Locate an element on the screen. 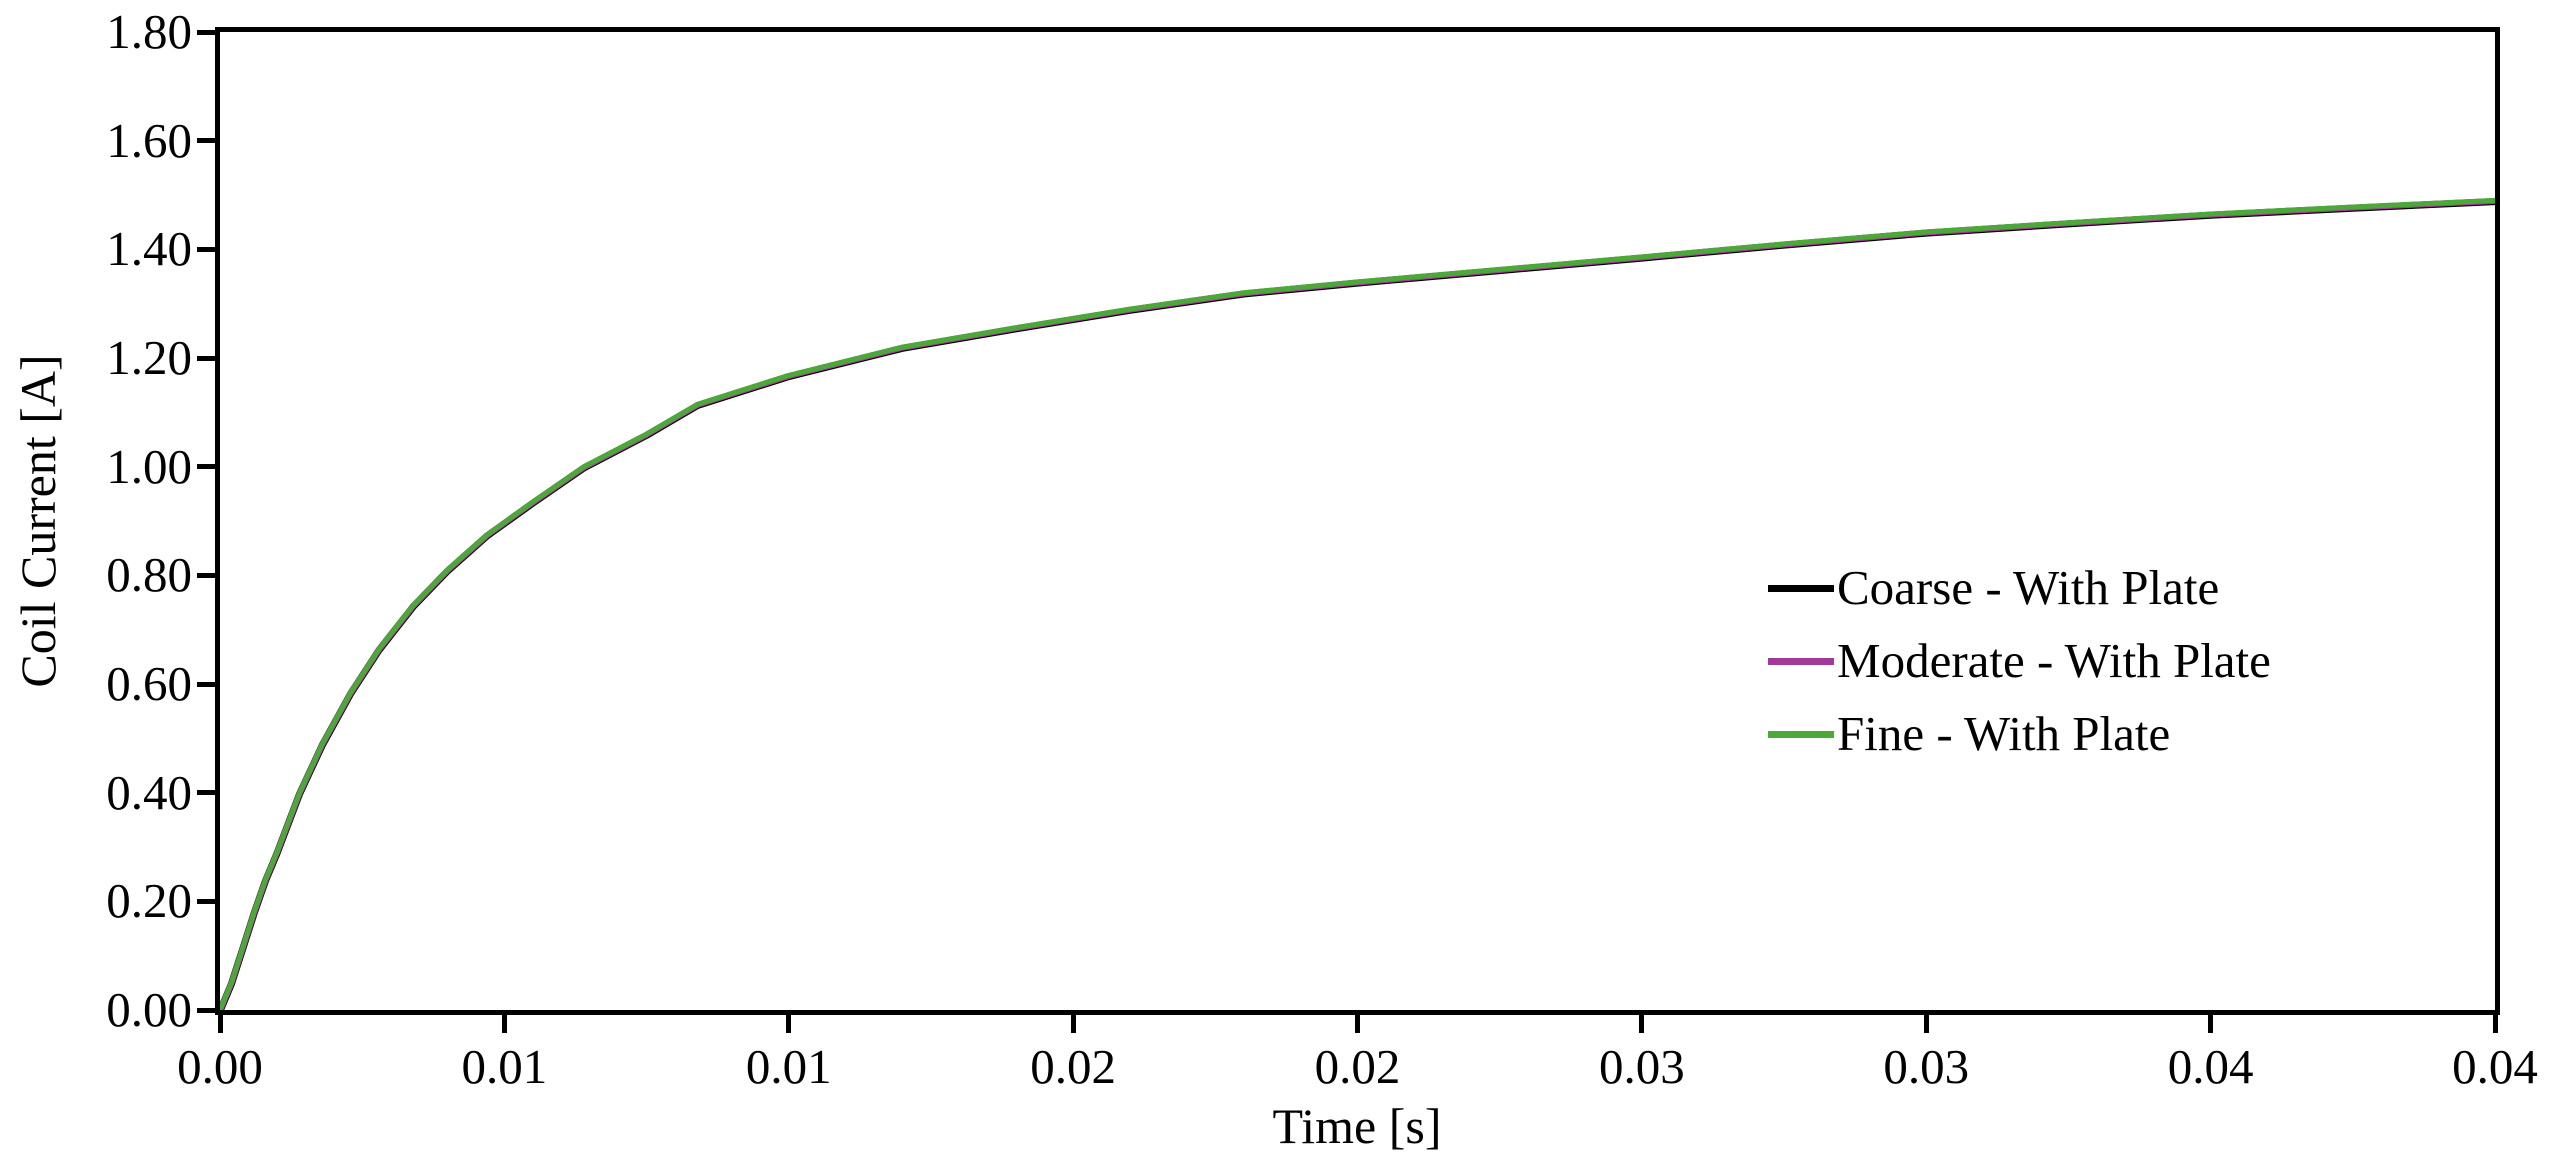 The height and width of the screenshot is (1163, 2560). y-tick-label: 1.40 is located at coordinates (149, 249).